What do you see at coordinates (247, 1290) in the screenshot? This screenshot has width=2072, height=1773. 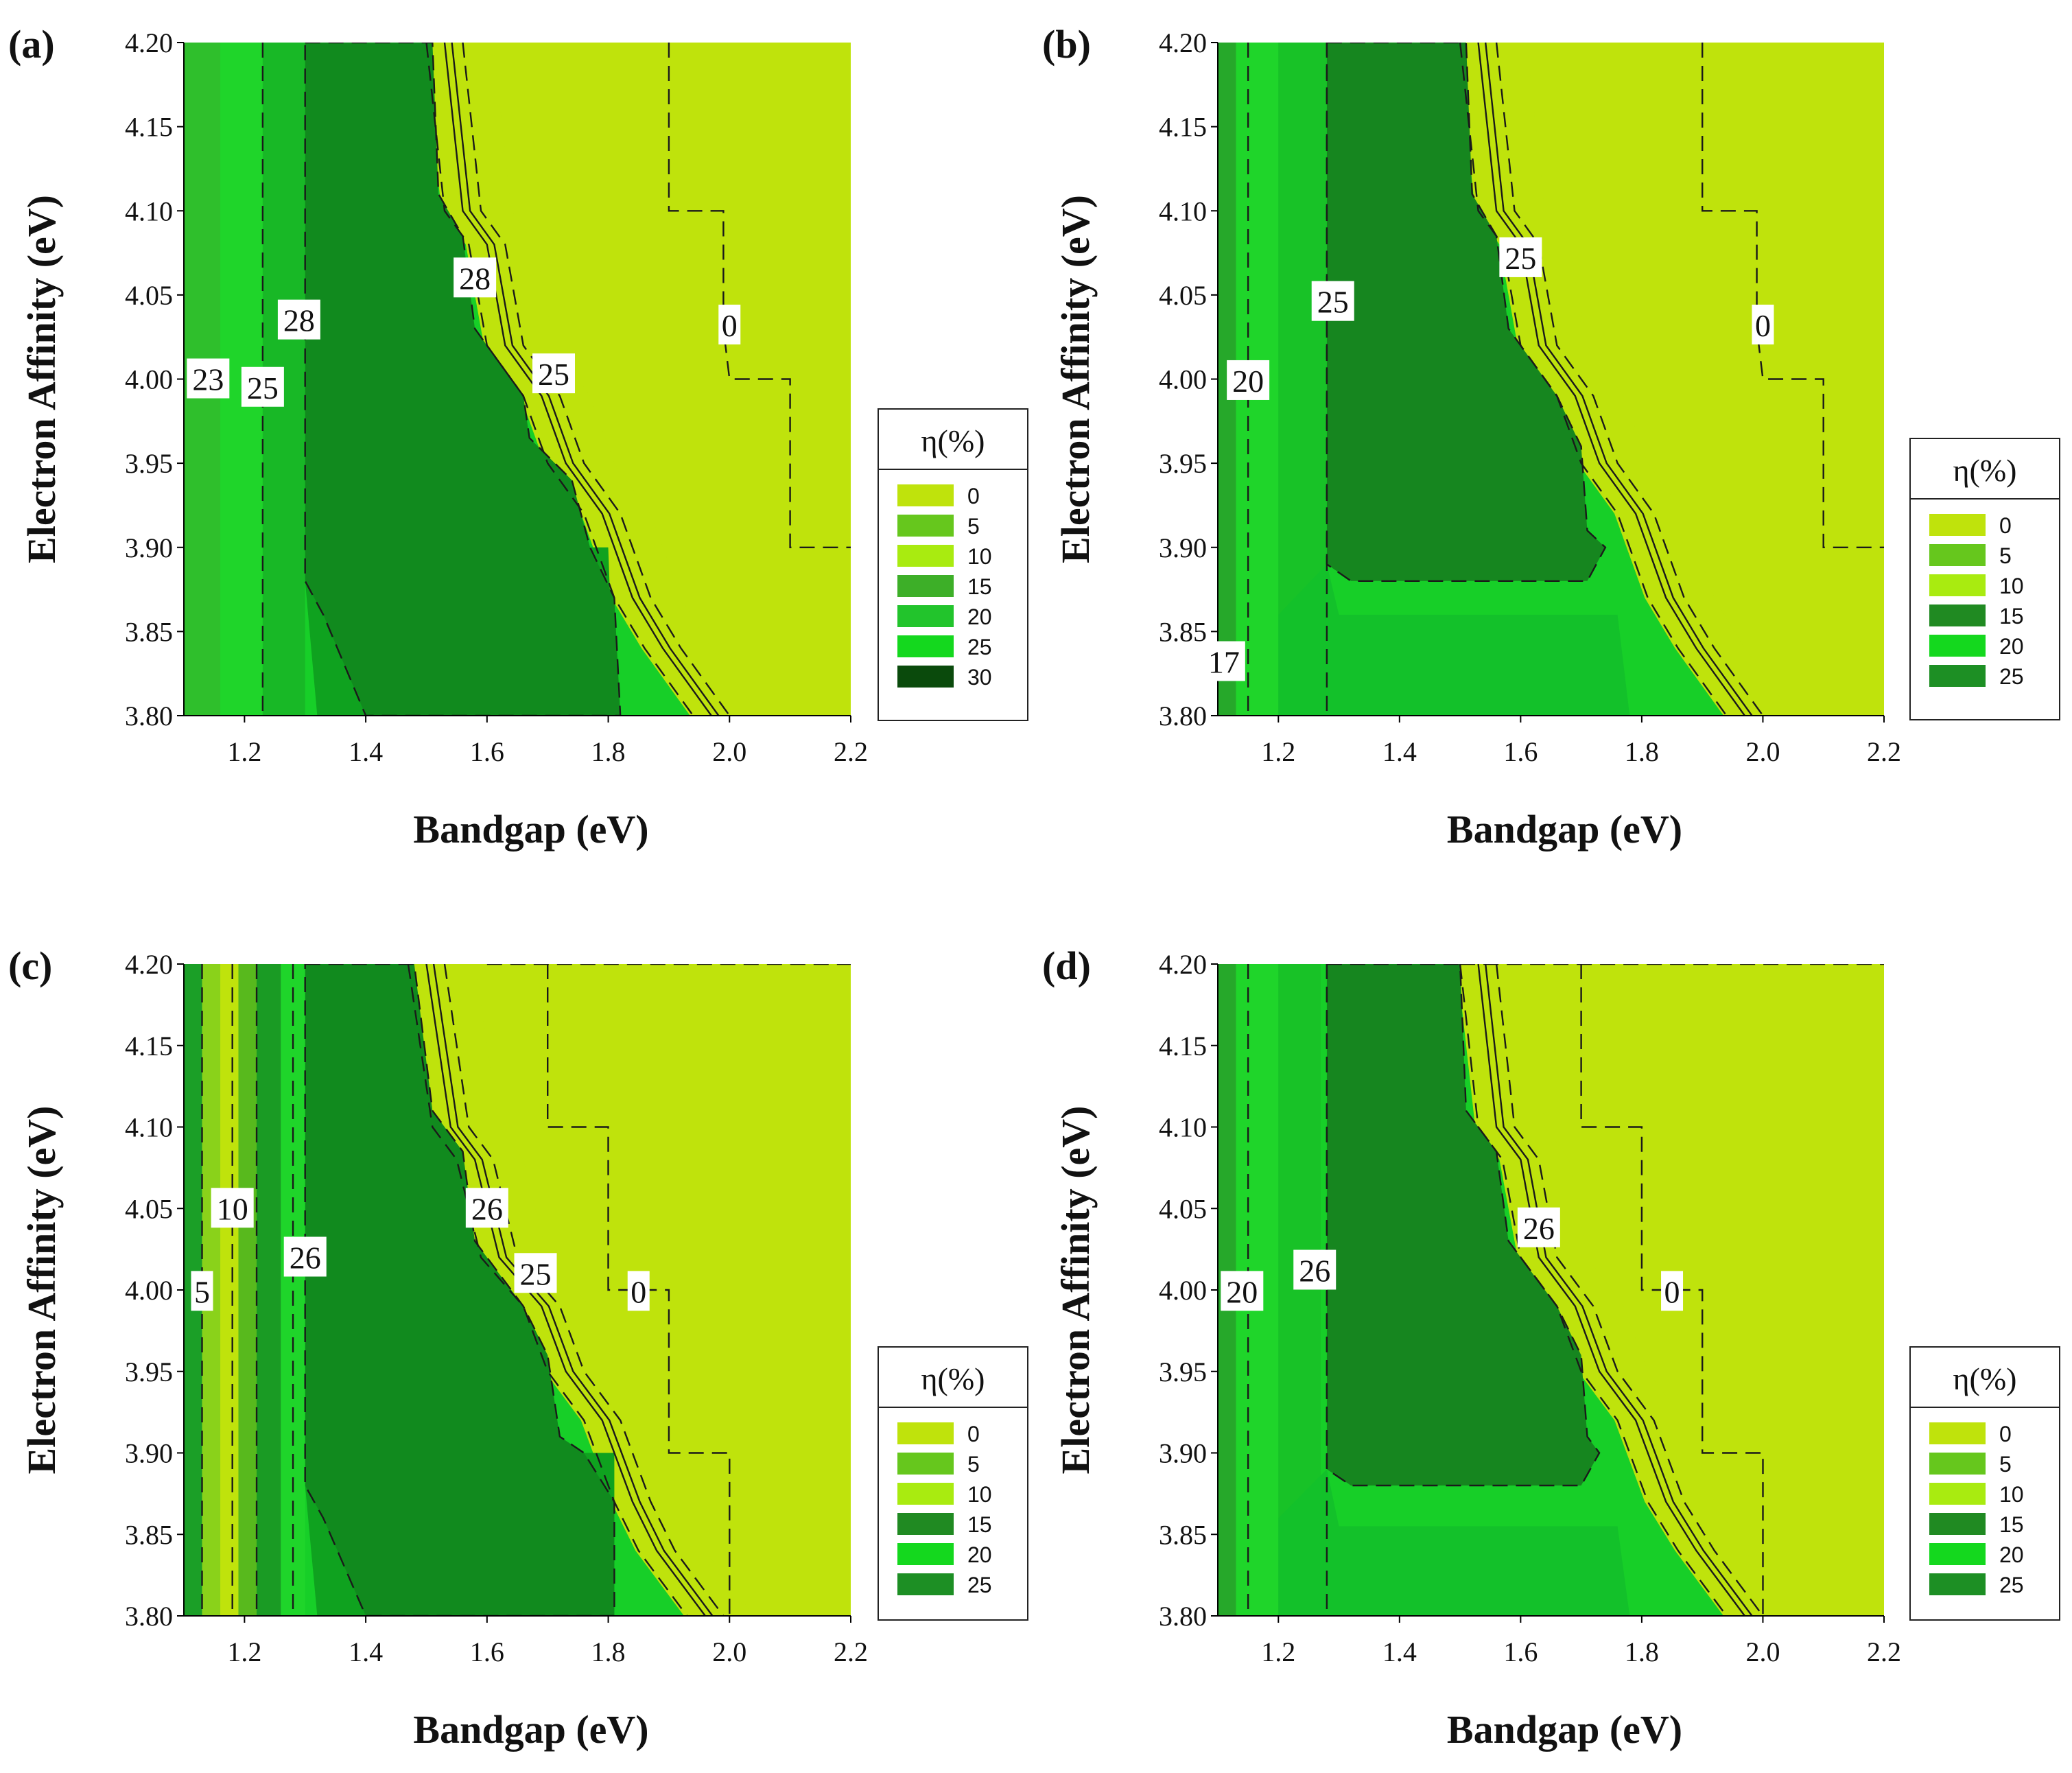 I see `contour-fill-band` at bounding box center [247, 1290].